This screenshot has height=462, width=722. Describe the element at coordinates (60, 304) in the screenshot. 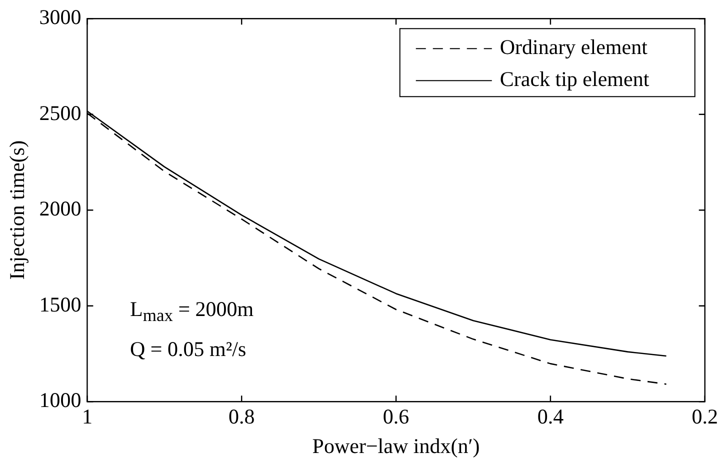

I see `y-tick-label: 1500` at that location.